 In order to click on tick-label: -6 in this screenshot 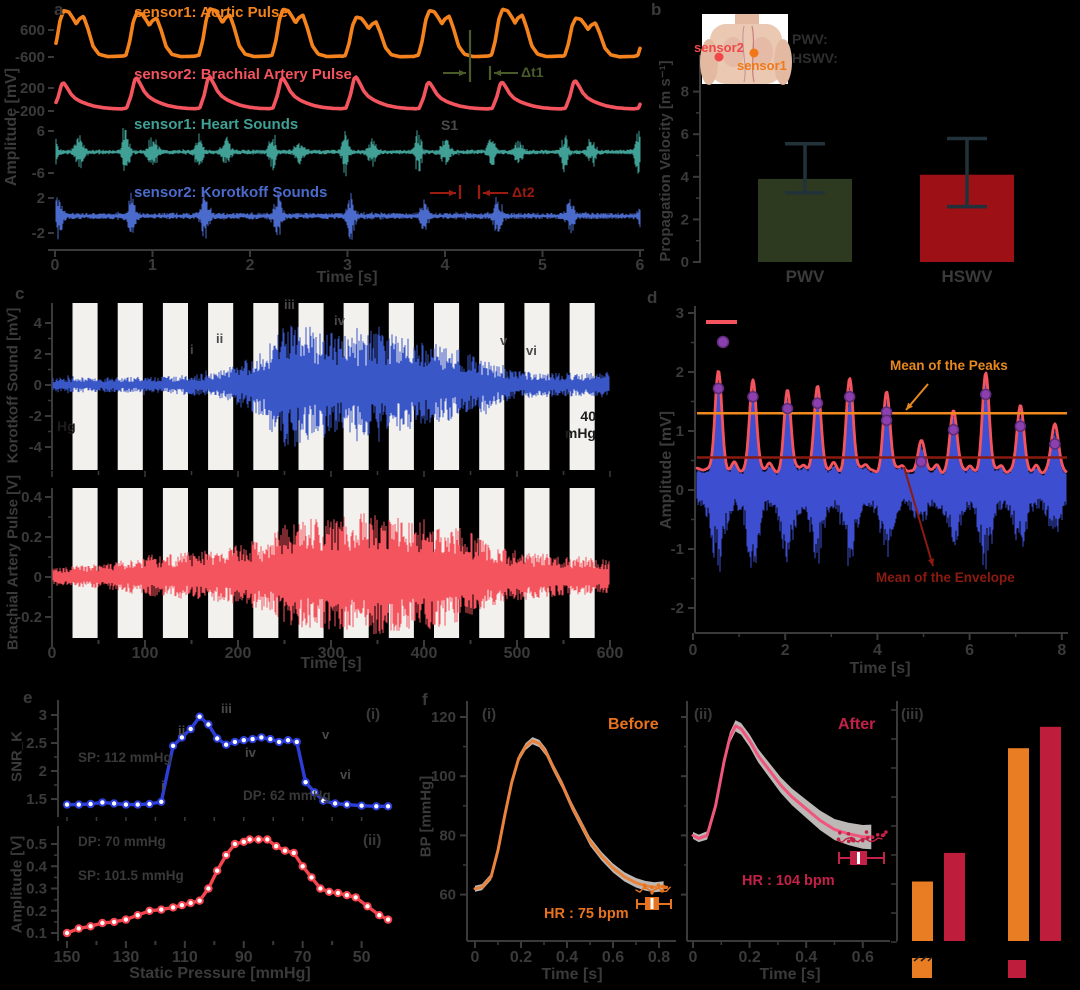, I will do `click(38, 173)`.